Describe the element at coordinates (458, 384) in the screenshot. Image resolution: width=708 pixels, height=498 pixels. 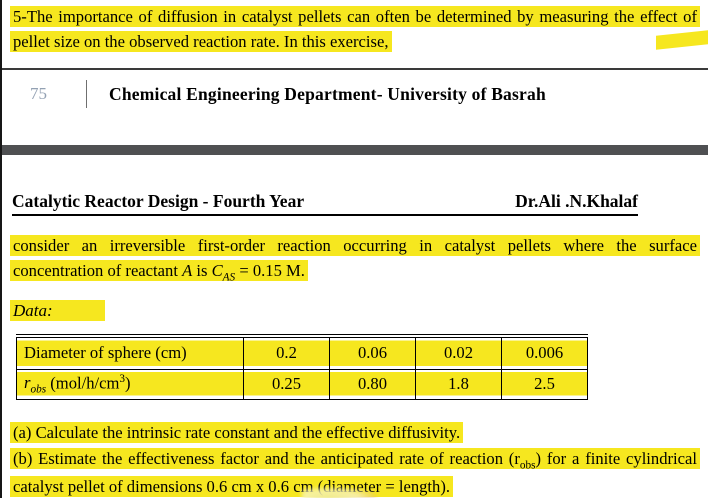
I see `table-cell: 1.8` at that location.